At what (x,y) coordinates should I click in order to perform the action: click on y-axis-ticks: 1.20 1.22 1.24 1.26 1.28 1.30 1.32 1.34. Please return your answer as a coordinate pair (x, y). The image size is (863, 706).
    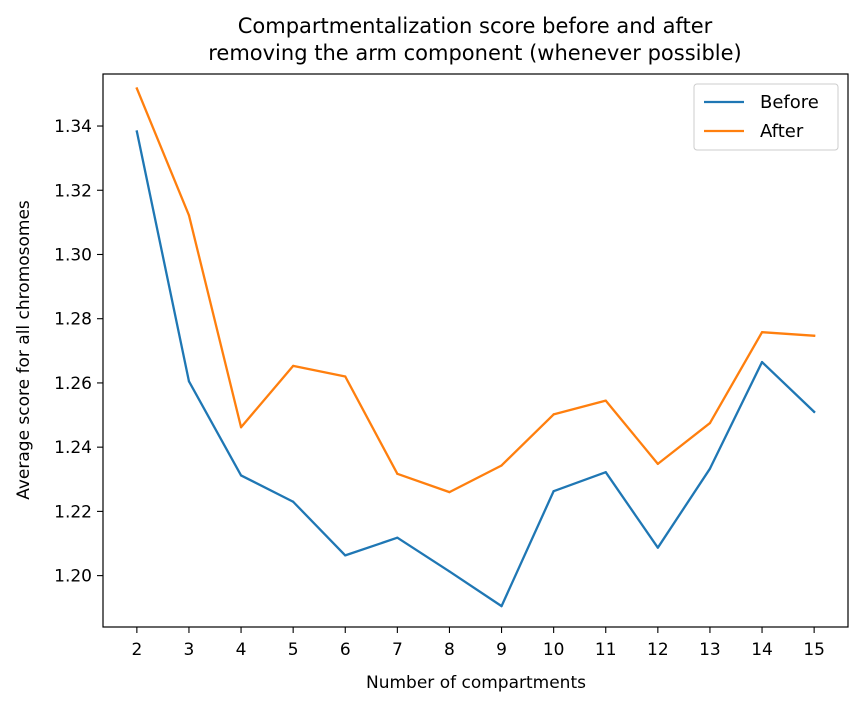
    Looking at the image, I should click on (78, 352).